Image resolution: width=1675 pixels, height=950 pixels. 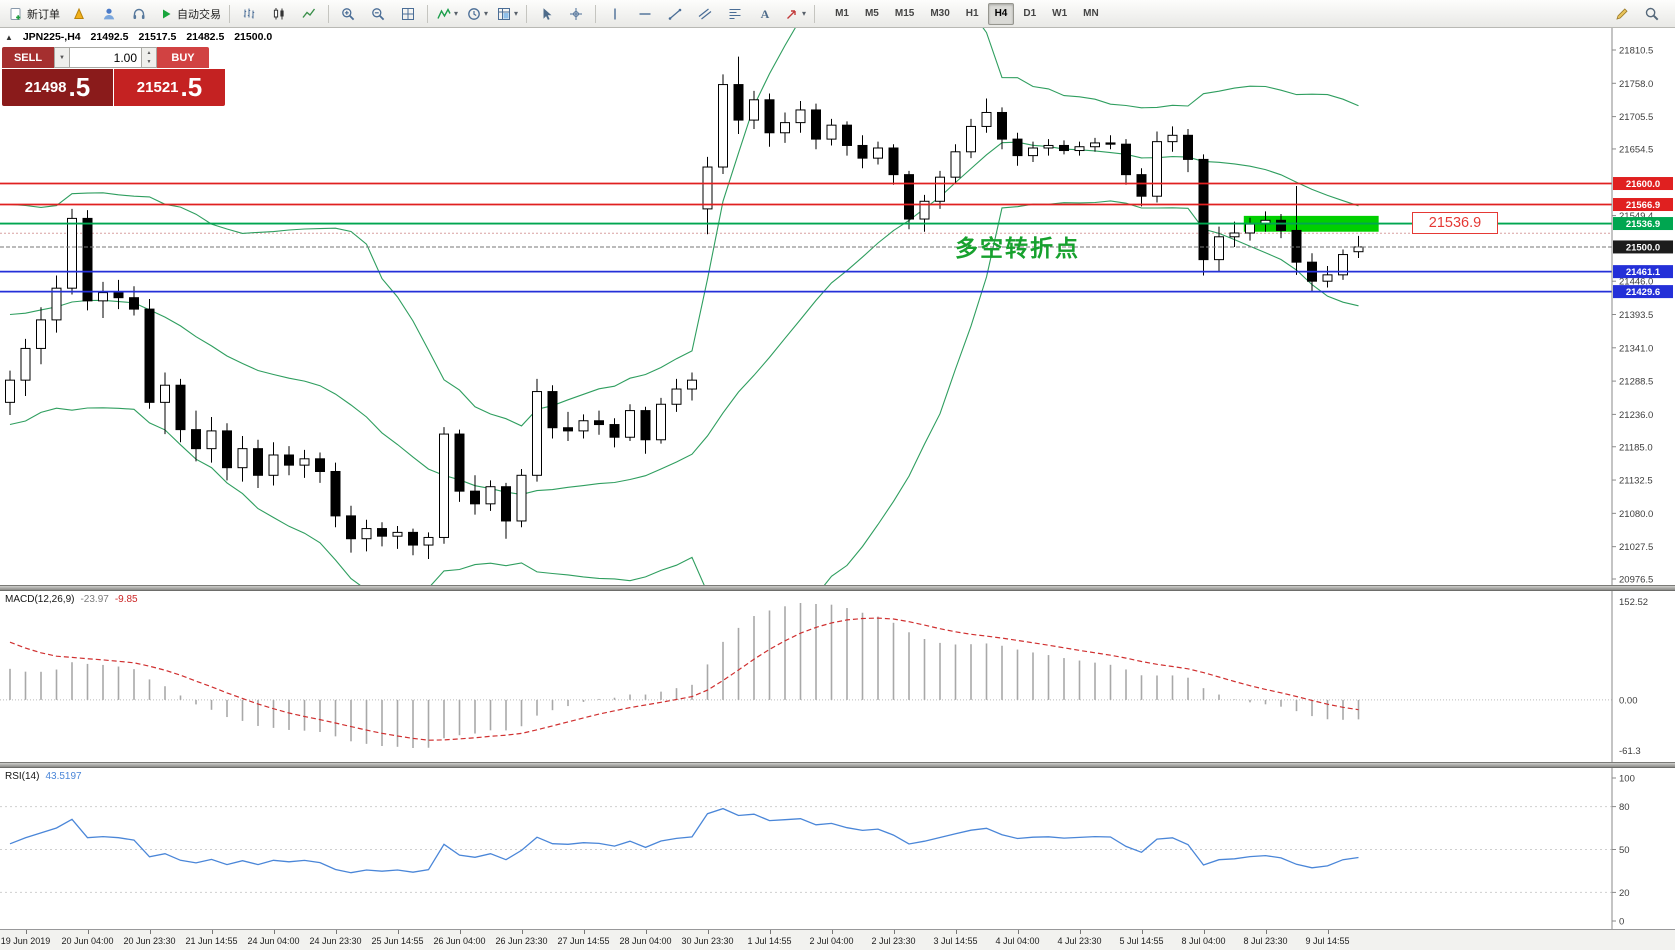 What do you see at coordinates (871, 13) in the screenshot?
I see `timeframe-m5-button: M5` at bounding box center [871, 13].